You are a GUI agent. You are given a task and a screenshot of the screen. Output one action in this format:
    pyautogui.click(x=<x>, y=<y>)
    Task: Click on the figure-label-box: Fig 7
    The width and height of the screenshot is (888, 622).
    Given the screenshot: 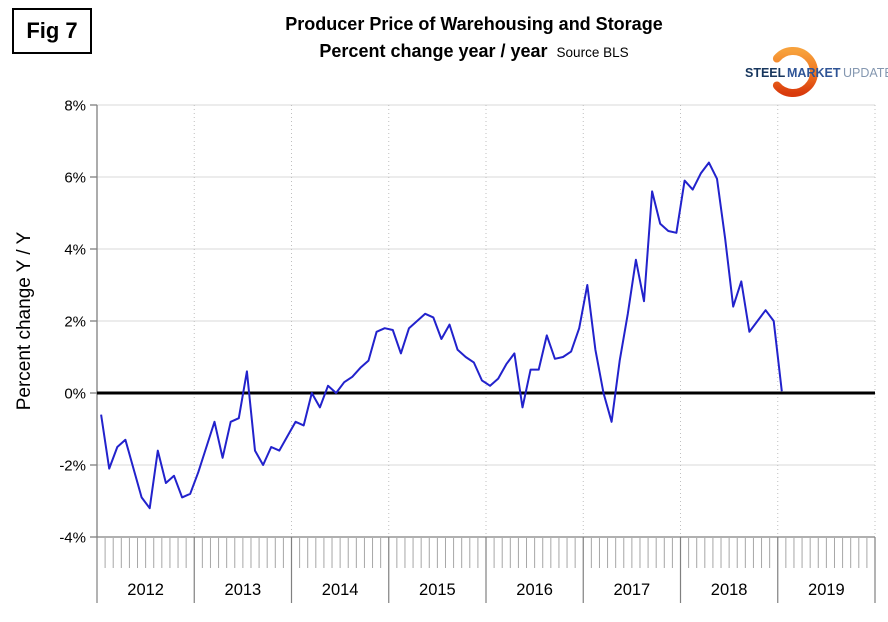 What is the action you would take?
    pyautogui.click(x=52, y=31)
    